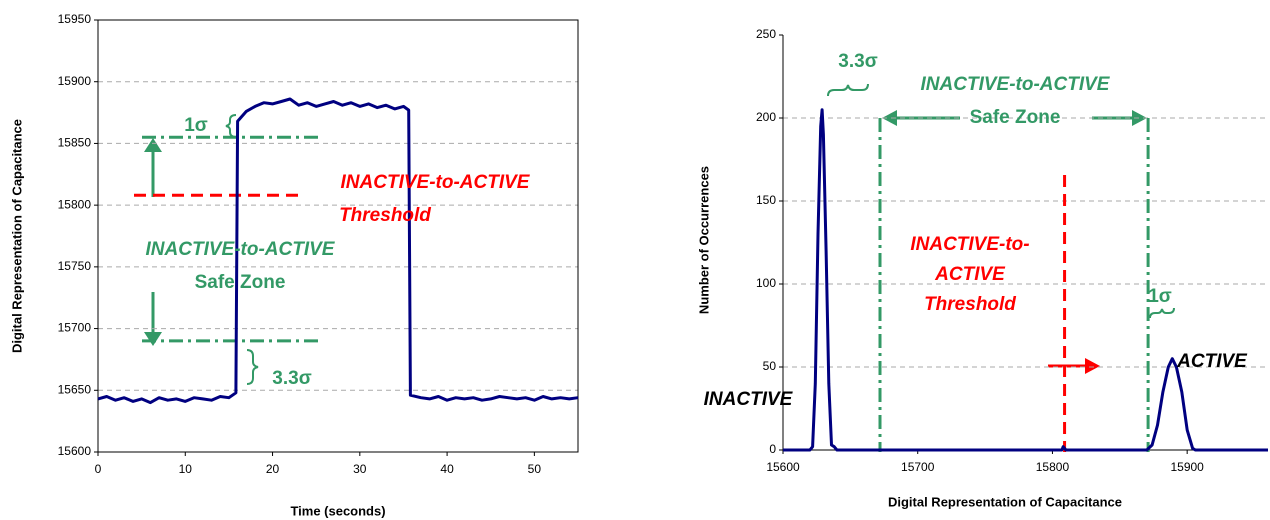 The height and width of the screenshot is (520, 1270). I want to click on x-tick-label: 10, so click(186, 469).